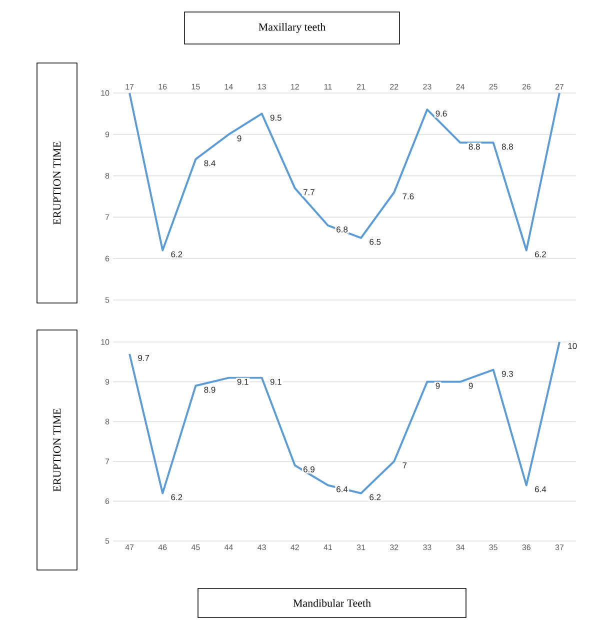  Describe the element at coordinates (292, 28) in the screenshot. I see `chart-title: Maxillary teeth` at that location.